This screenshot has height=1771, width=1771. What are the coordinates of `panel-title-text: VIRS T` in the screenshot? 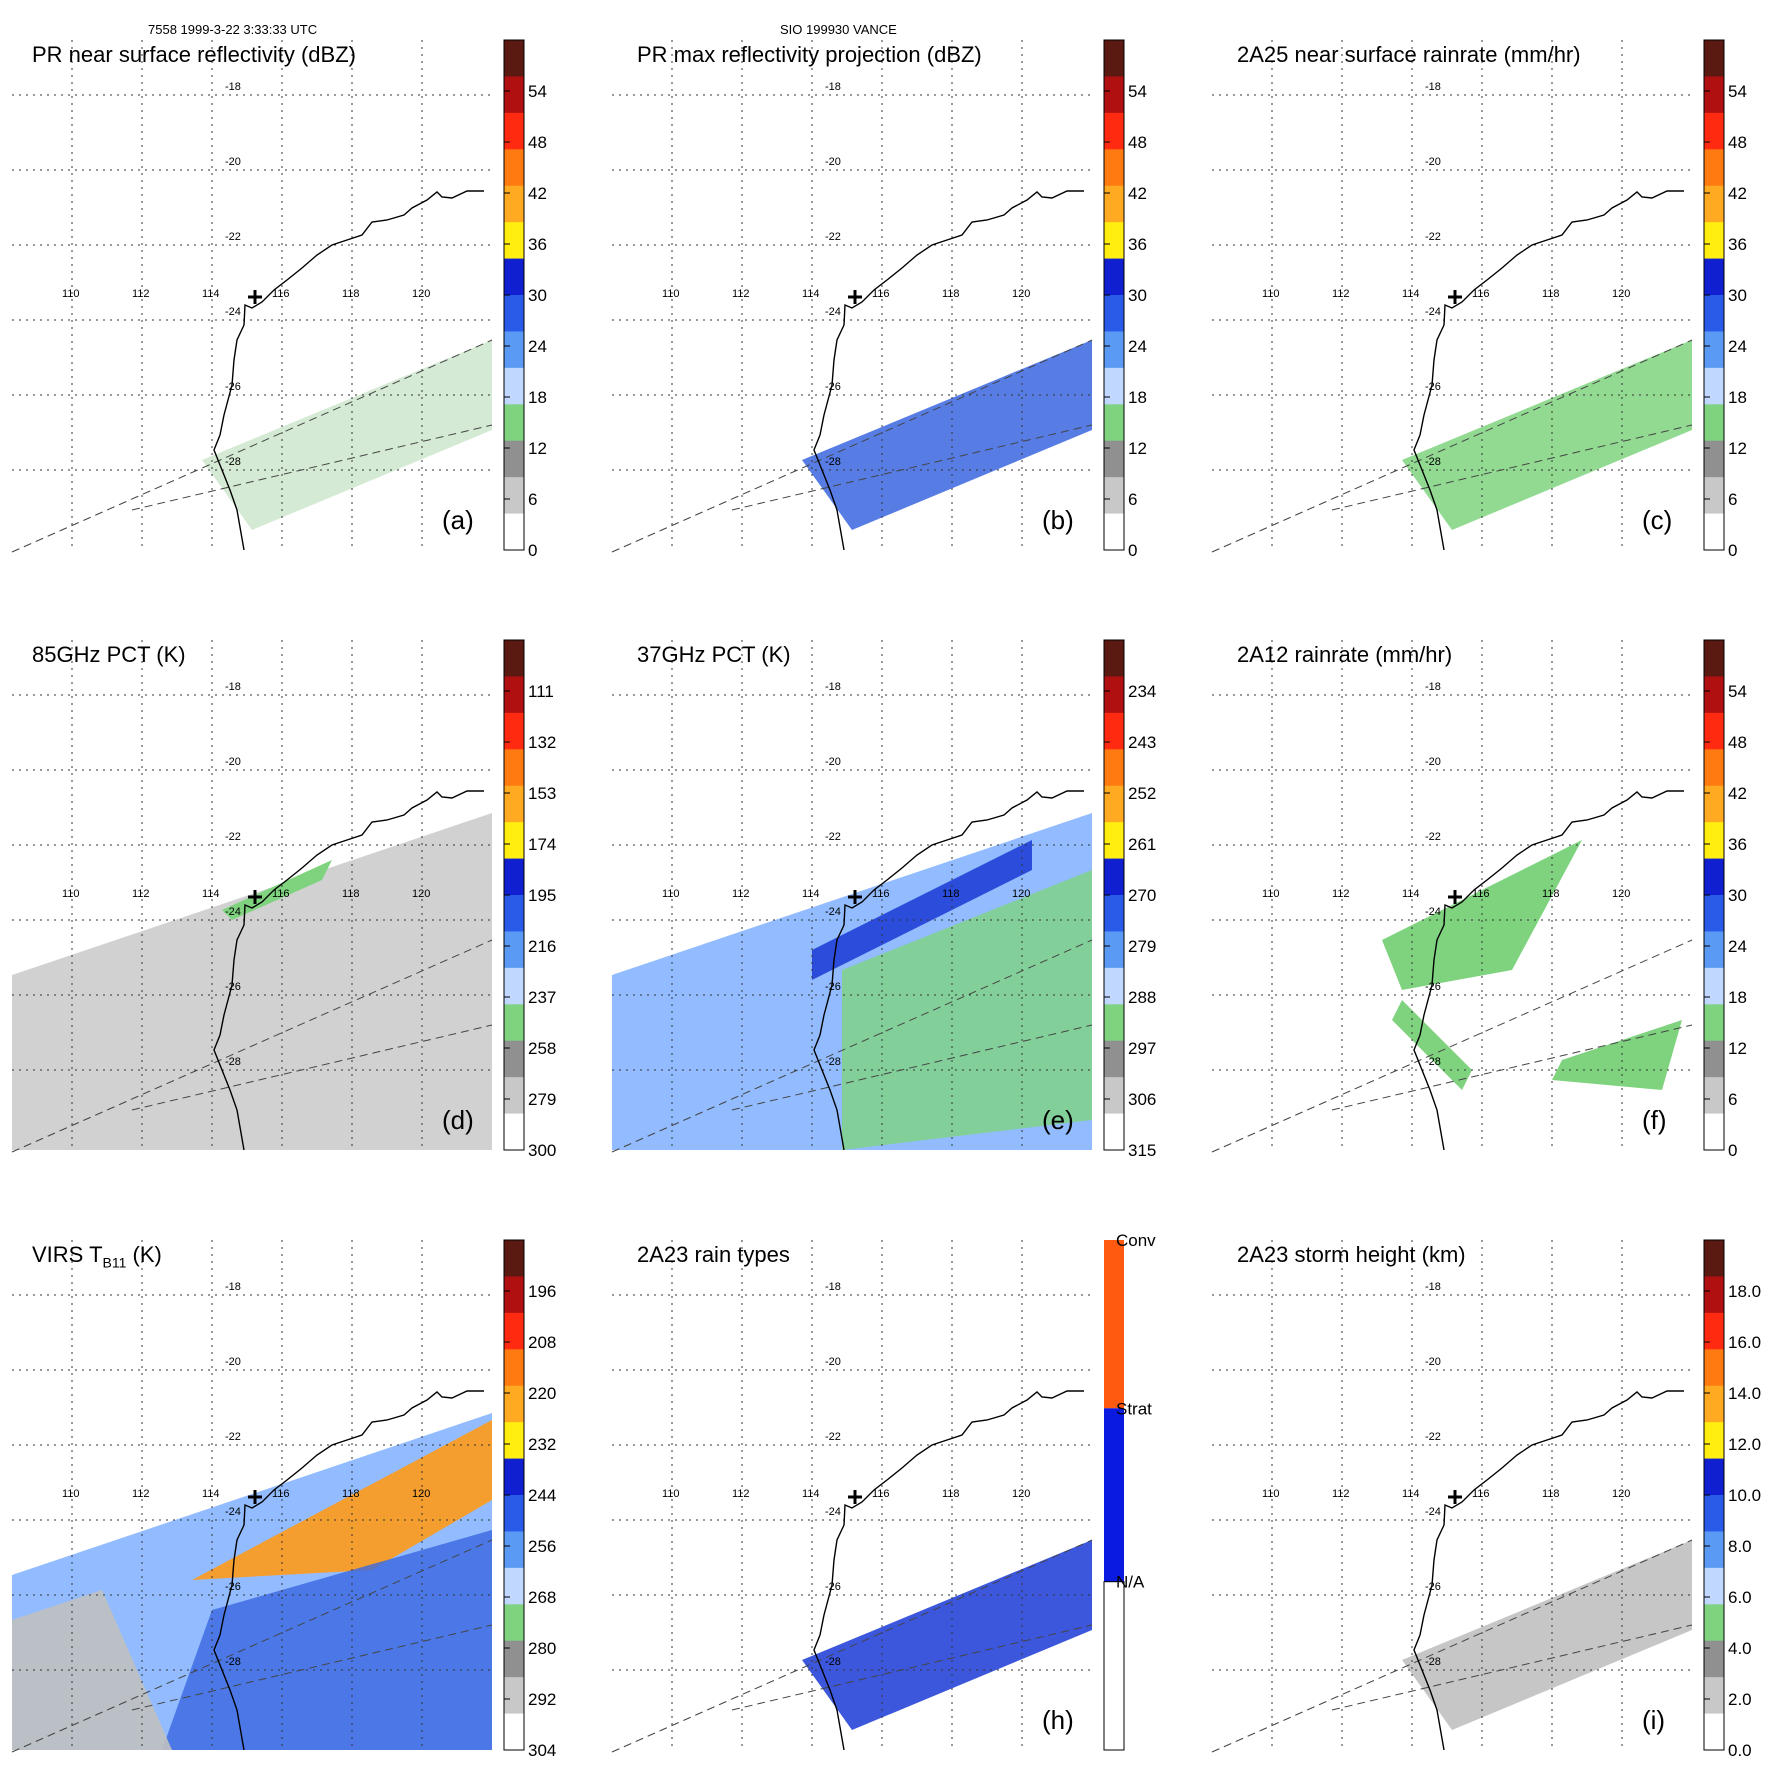 It's located at (67, 1254).